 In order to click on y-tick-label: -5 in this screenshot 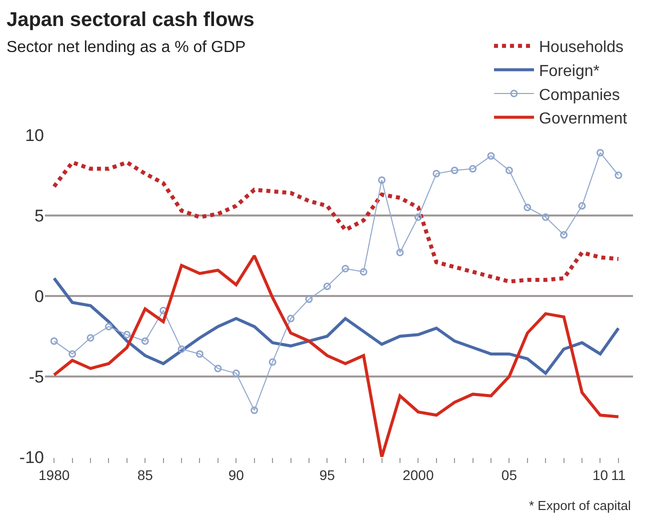, I will do `click(36, 376)`.